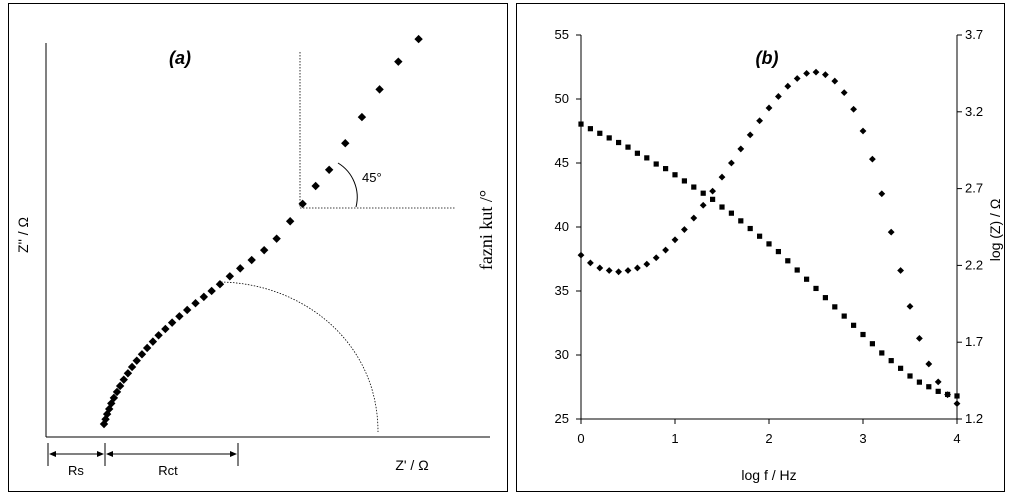  I want to click on y-tick-label: 30, so click(562, 354).